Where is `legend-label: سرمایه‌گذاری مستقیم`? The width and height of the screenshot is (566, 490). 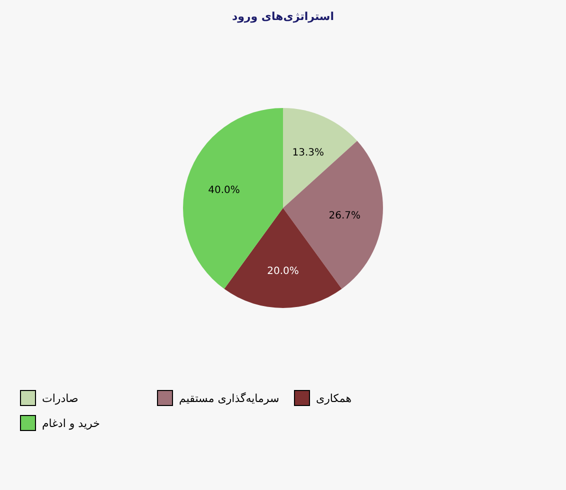 legend-label: سرمایه‌گذاری مستقیم is located at coordinates (229, 398).